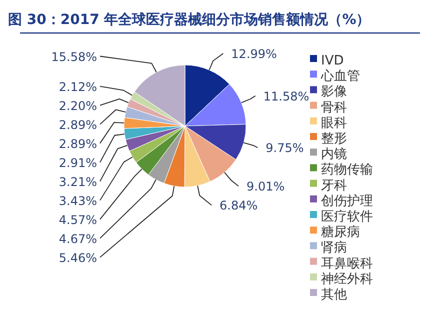  What do you see at coordinates (77, 257) in the screenshot?
I see `data-label: 5.46%` at bounding box center [77, 257].